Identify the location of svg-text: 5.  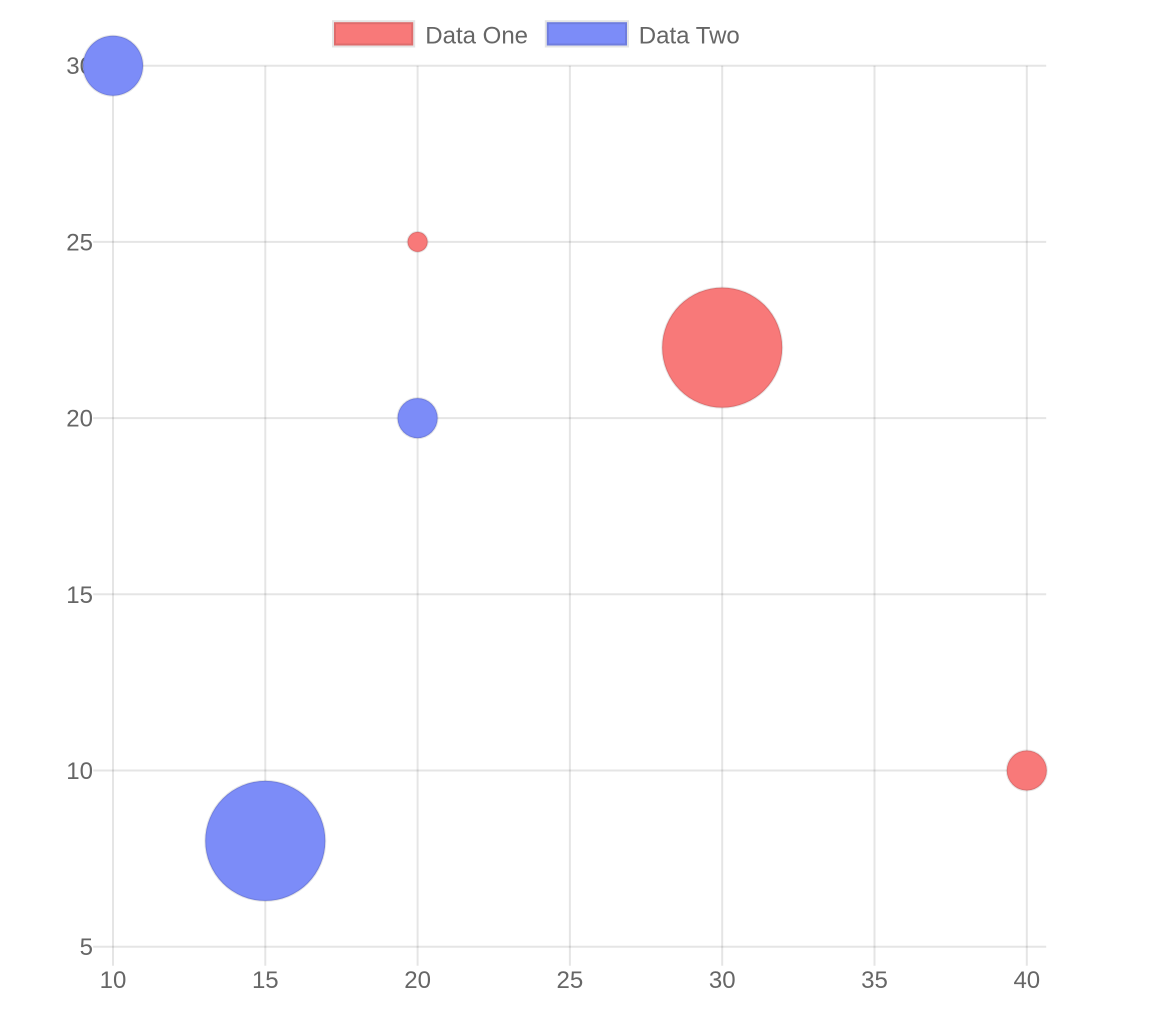
(86, 947).